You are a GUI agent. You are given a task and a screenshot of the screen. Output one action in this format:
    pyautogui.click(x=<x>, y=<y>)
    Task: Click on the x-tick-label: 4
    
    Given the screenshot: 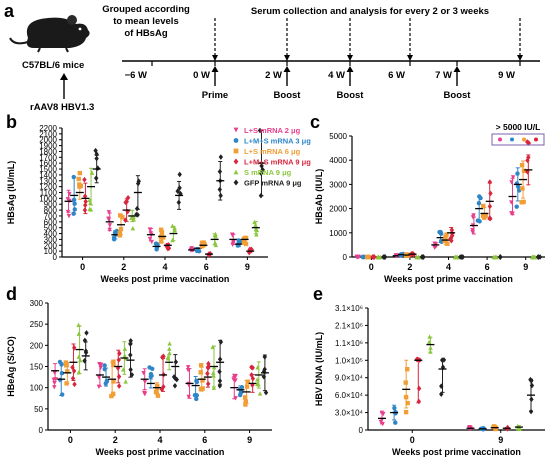 What is the action you would take?
    pyautogui.click(x=159, y=440)
    